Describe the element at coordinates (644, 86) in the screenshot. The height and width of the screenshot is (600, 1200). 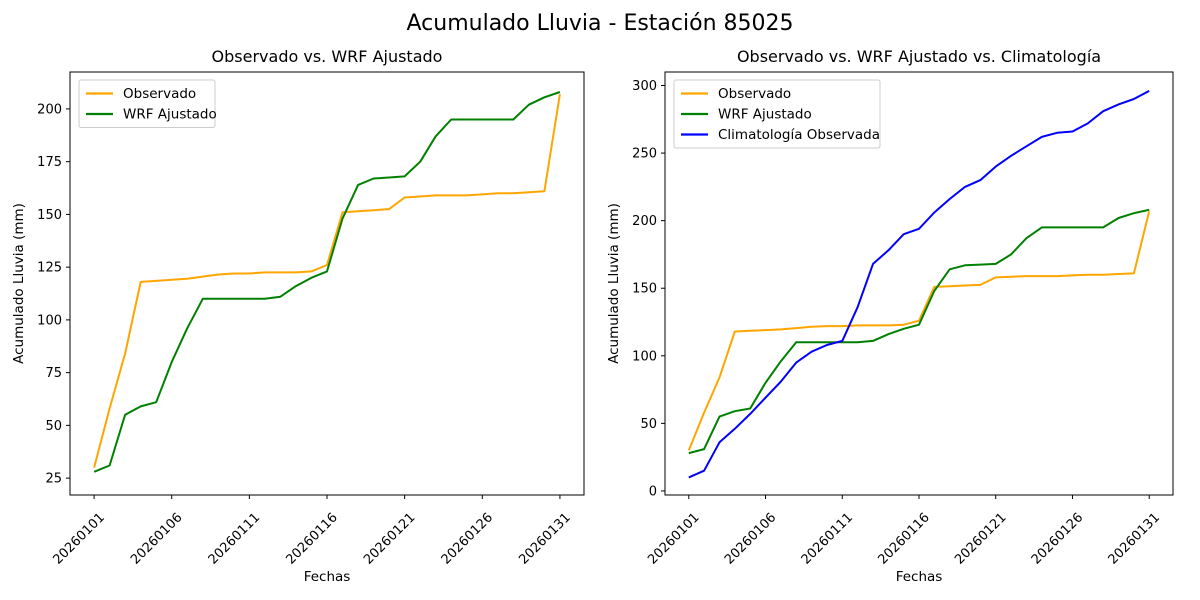
I see `y-tick-label: 300` at that location.